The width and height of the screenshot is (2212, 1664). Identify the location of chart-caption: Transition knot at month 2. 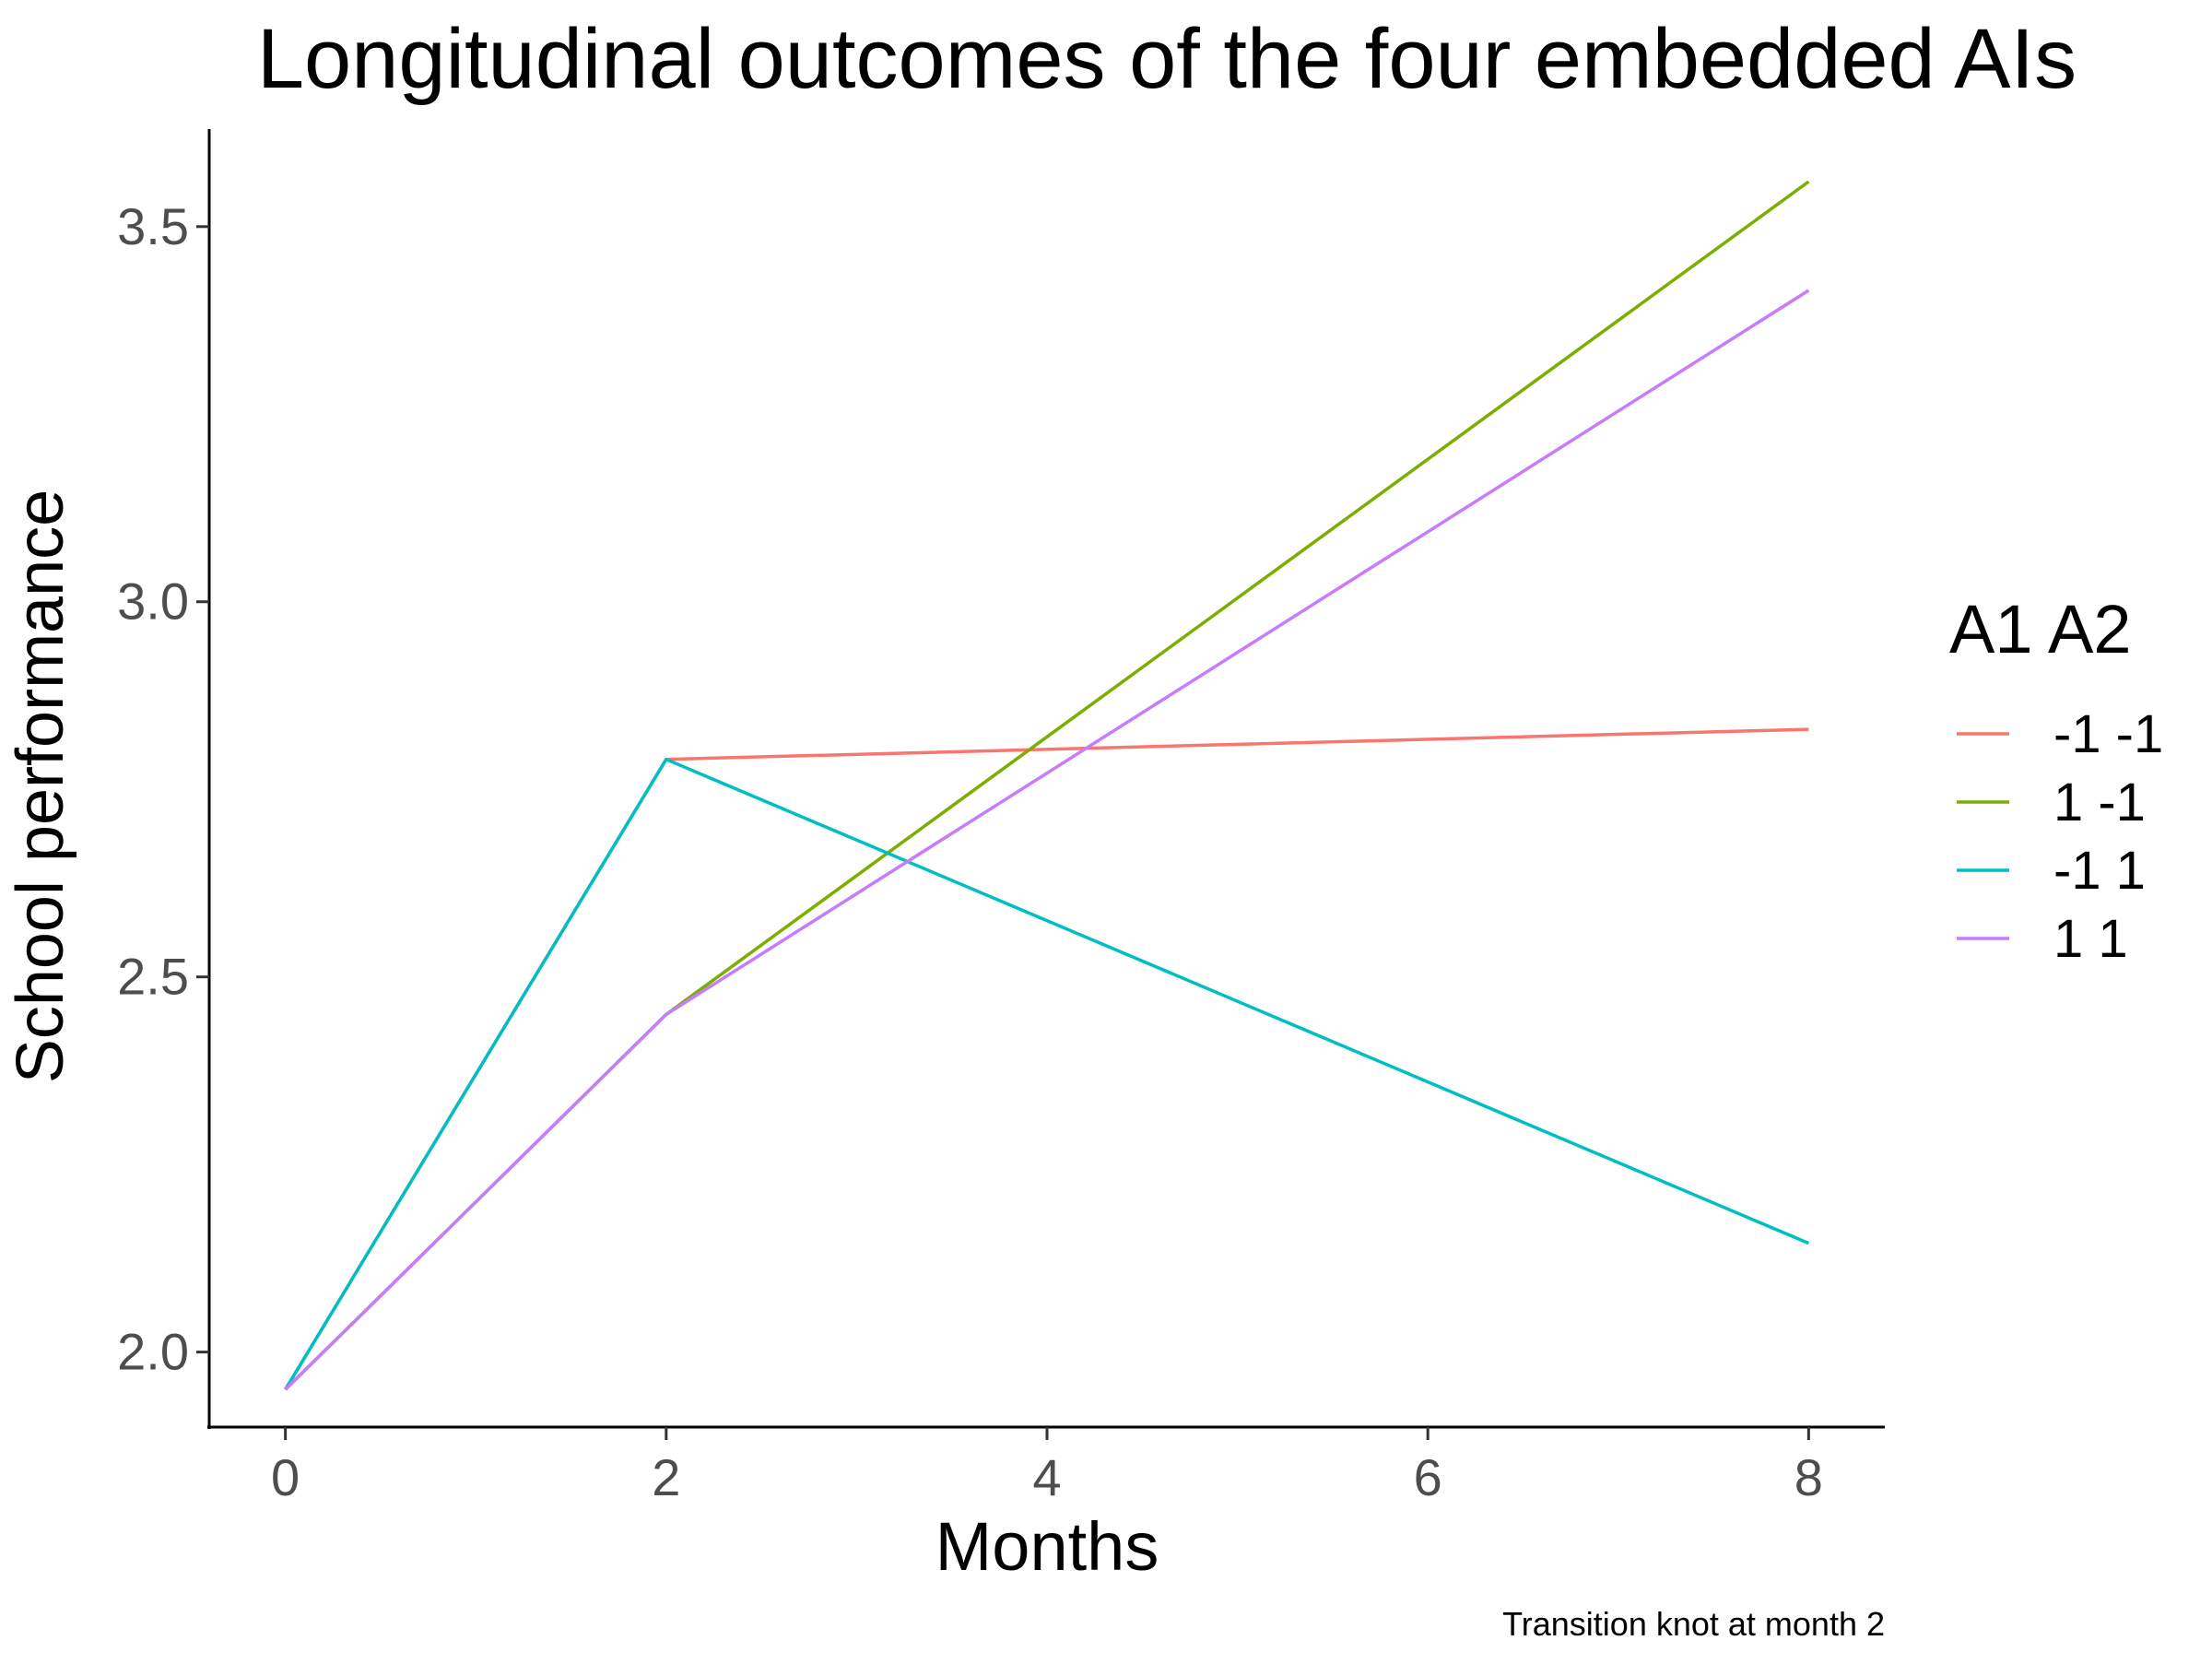
(1693, 1624).